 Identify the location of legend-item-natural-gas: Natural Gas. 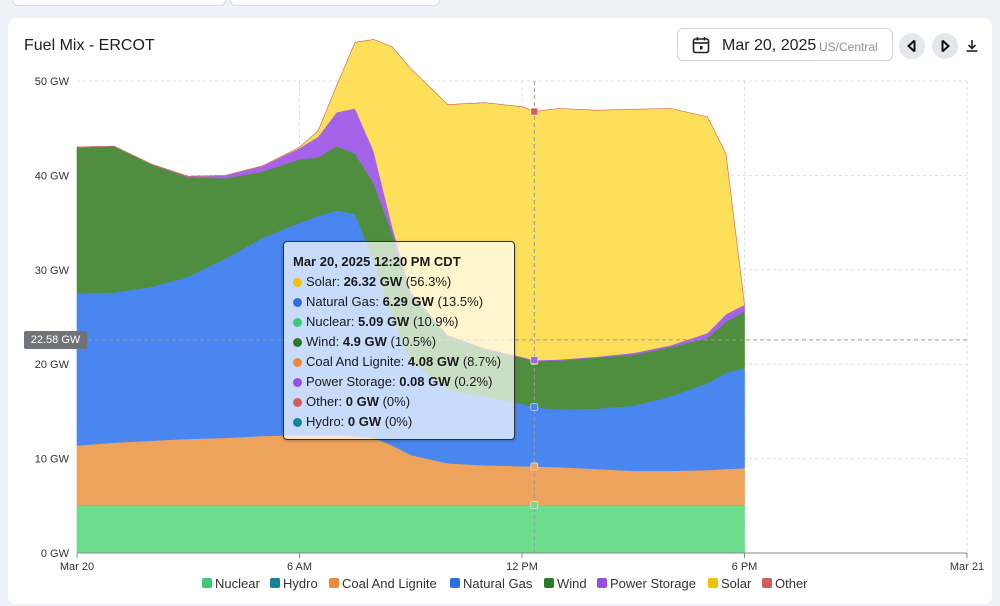
(491, 583).